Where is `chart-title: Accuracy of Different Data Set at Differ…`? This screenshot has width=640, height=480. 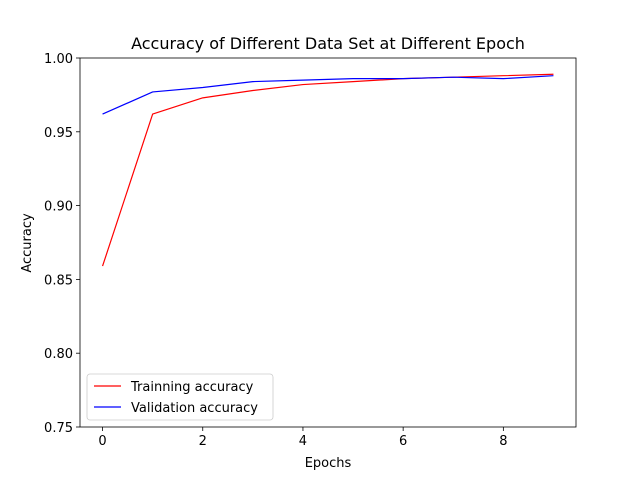 chart-title: Accuracy of Different Data Set at Differ… is located at coordinates (328, 43).